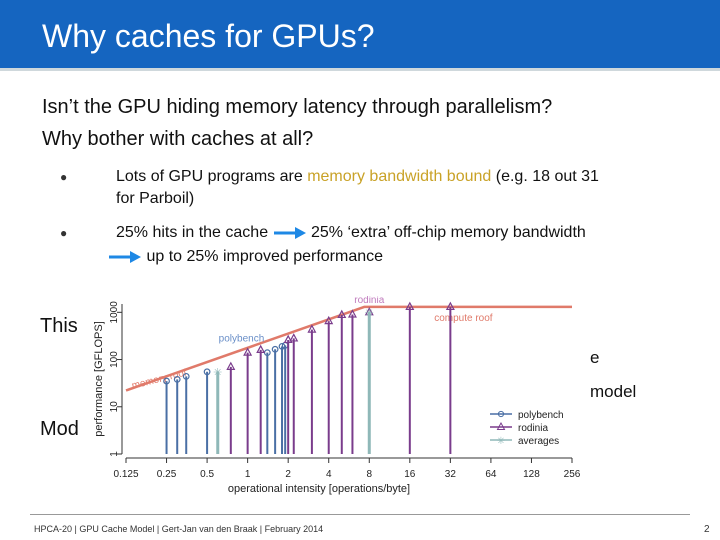  I want to click on compute-roof-label: compute roof, so click(463, 318).